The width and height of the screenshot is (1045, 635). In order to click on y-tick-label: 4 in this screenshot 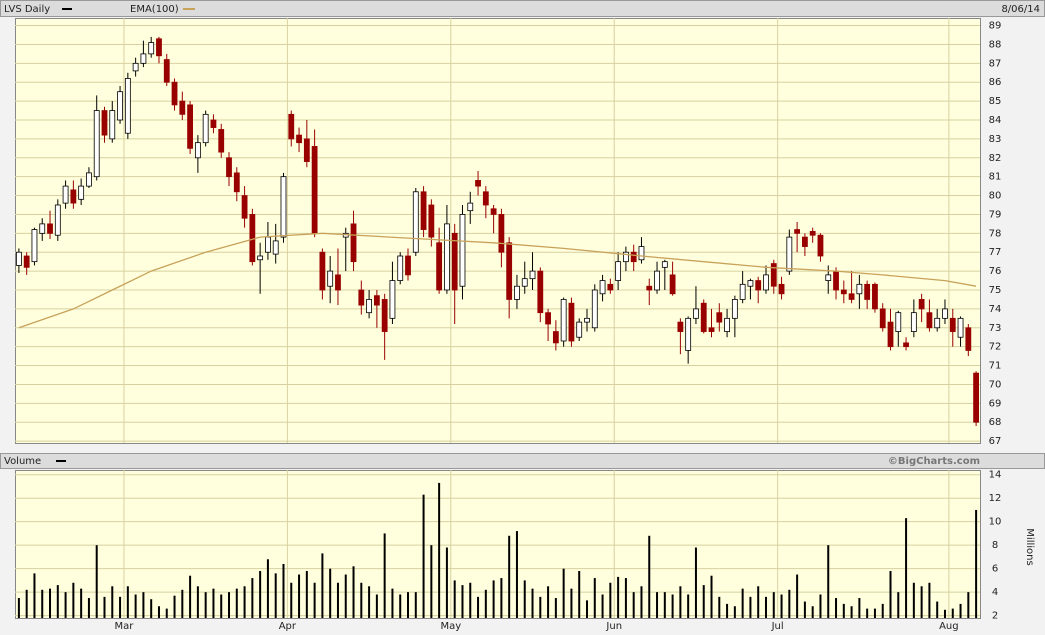, I will do `click(995, 592)`.